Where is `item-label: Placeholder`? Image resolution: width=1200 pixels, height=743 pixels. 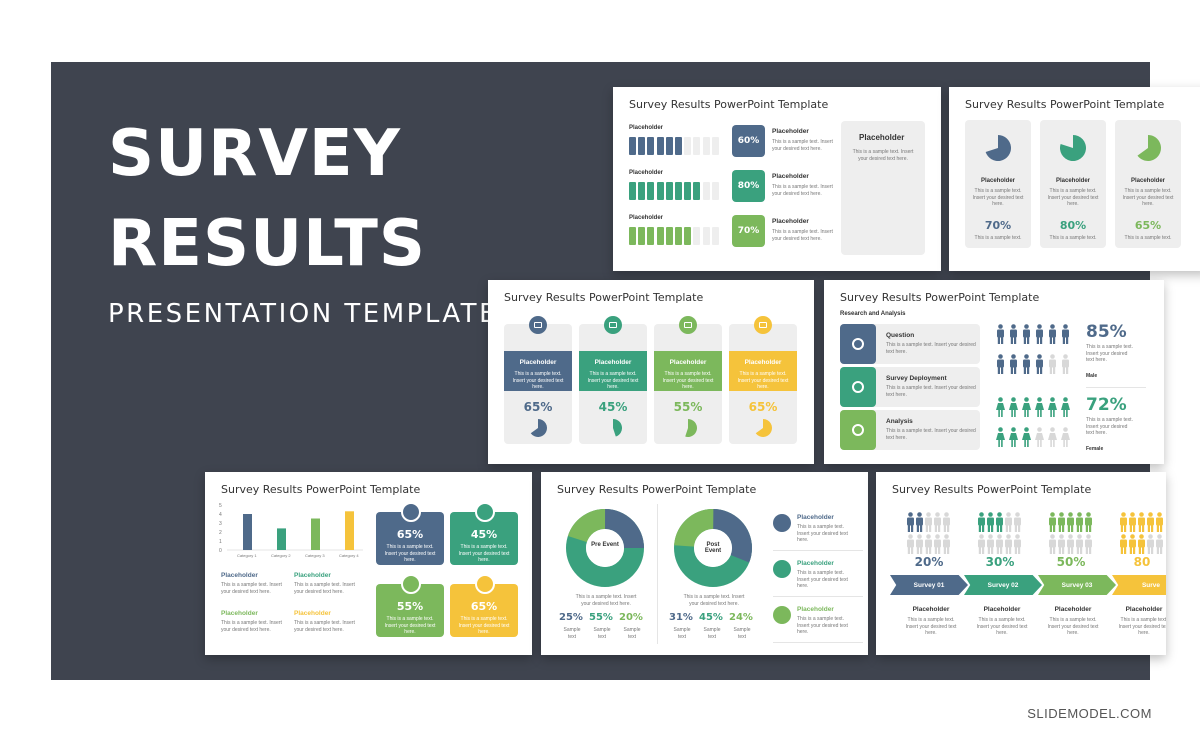
item-label: Placeholder is located at coordinates (790, 176).